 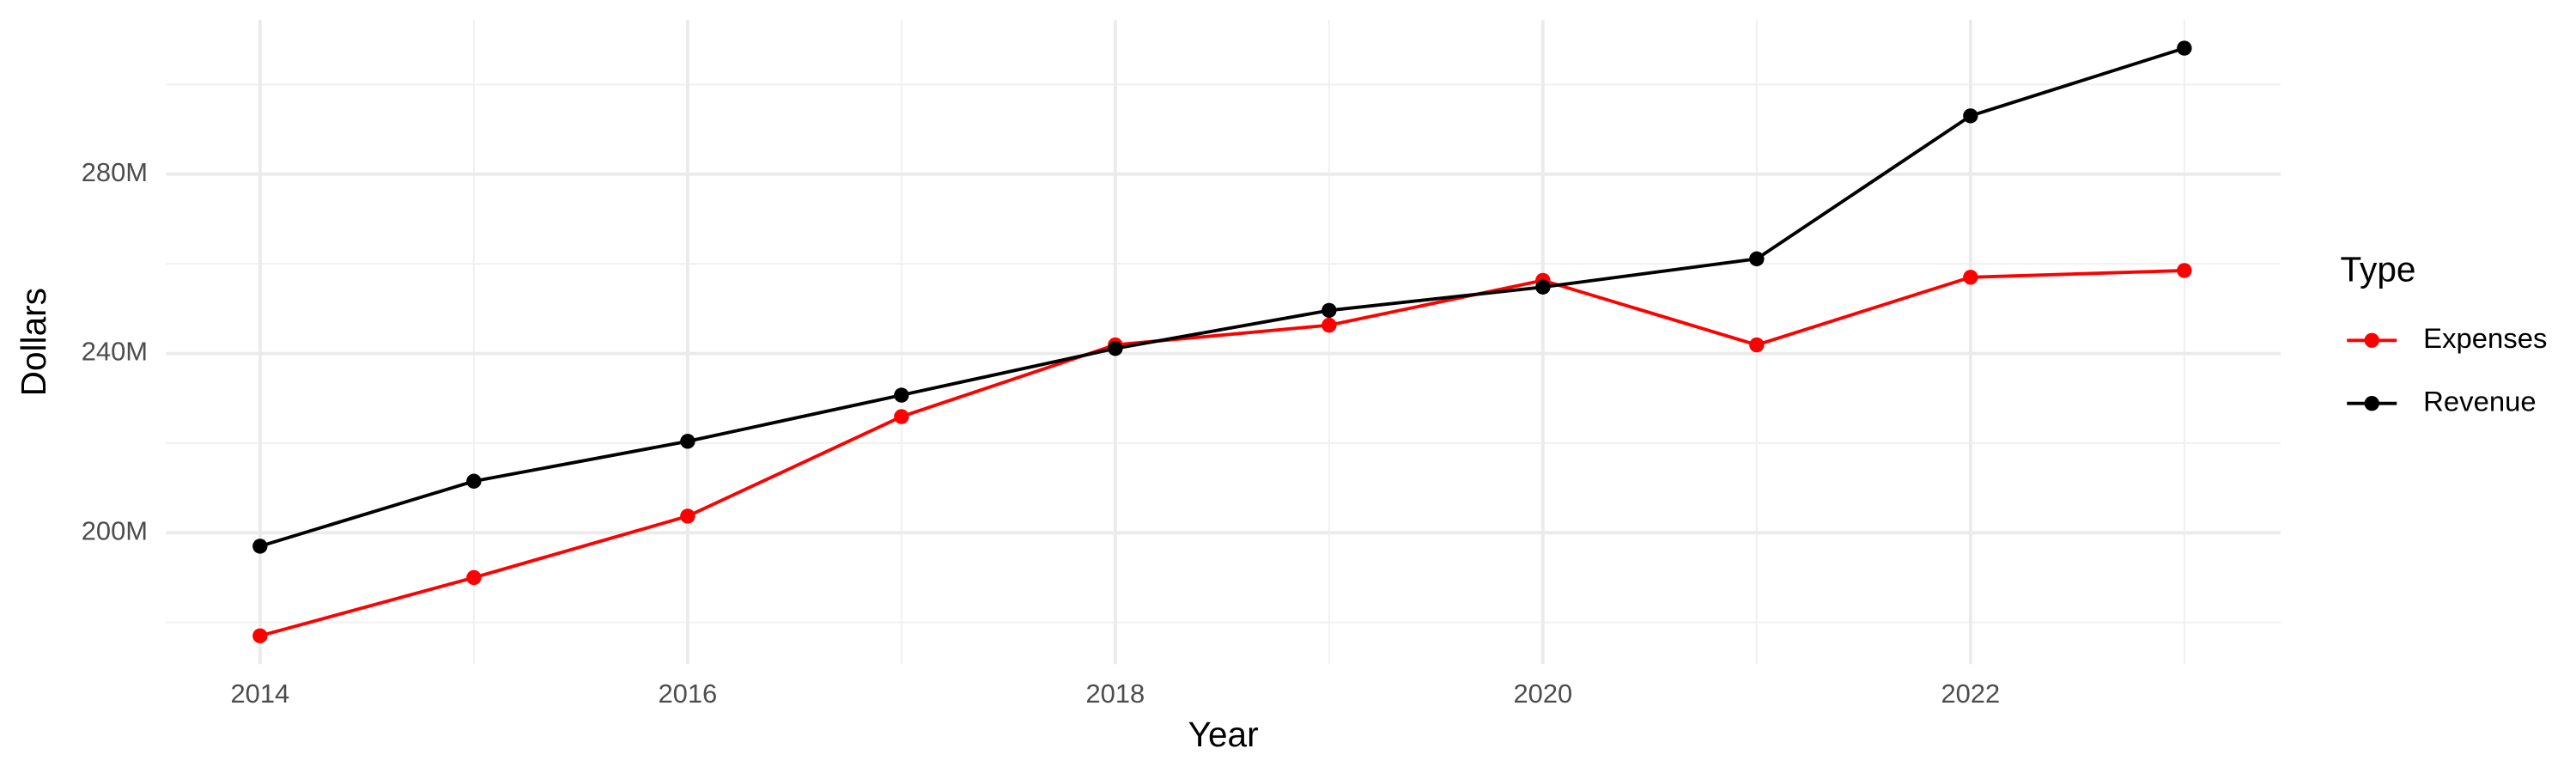 What do you see at coordinates (115, 172) in the screenshot?
I see `y-tick-label: 280M` at bounding box center [115, 172].